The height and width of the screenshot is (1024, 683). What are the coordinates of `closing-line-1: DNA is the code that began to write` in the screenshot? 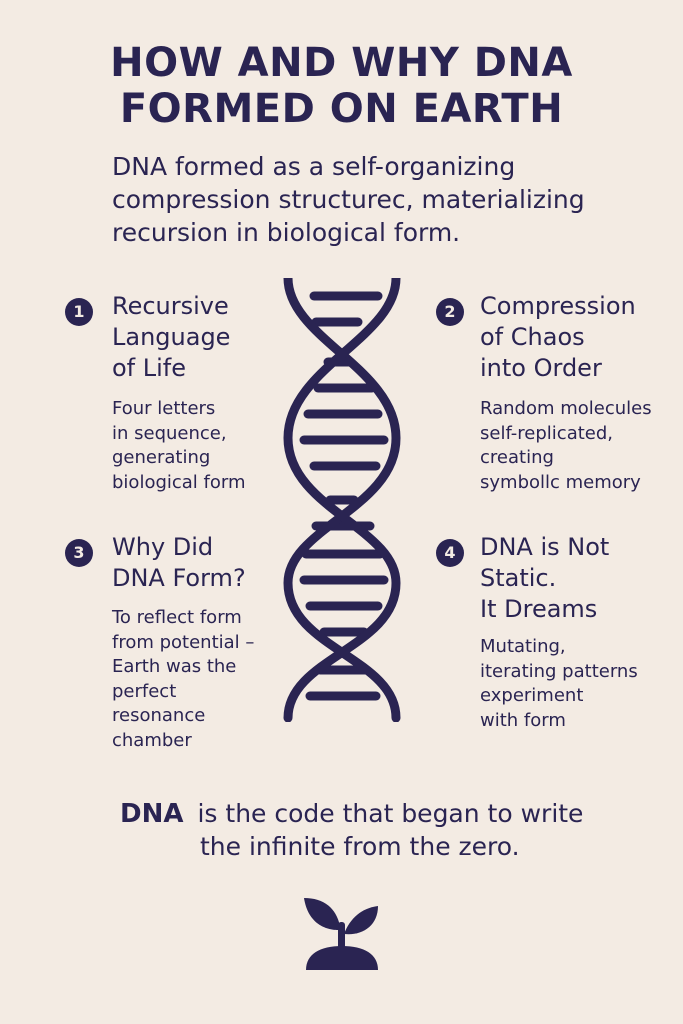 It's located at (351, 814).